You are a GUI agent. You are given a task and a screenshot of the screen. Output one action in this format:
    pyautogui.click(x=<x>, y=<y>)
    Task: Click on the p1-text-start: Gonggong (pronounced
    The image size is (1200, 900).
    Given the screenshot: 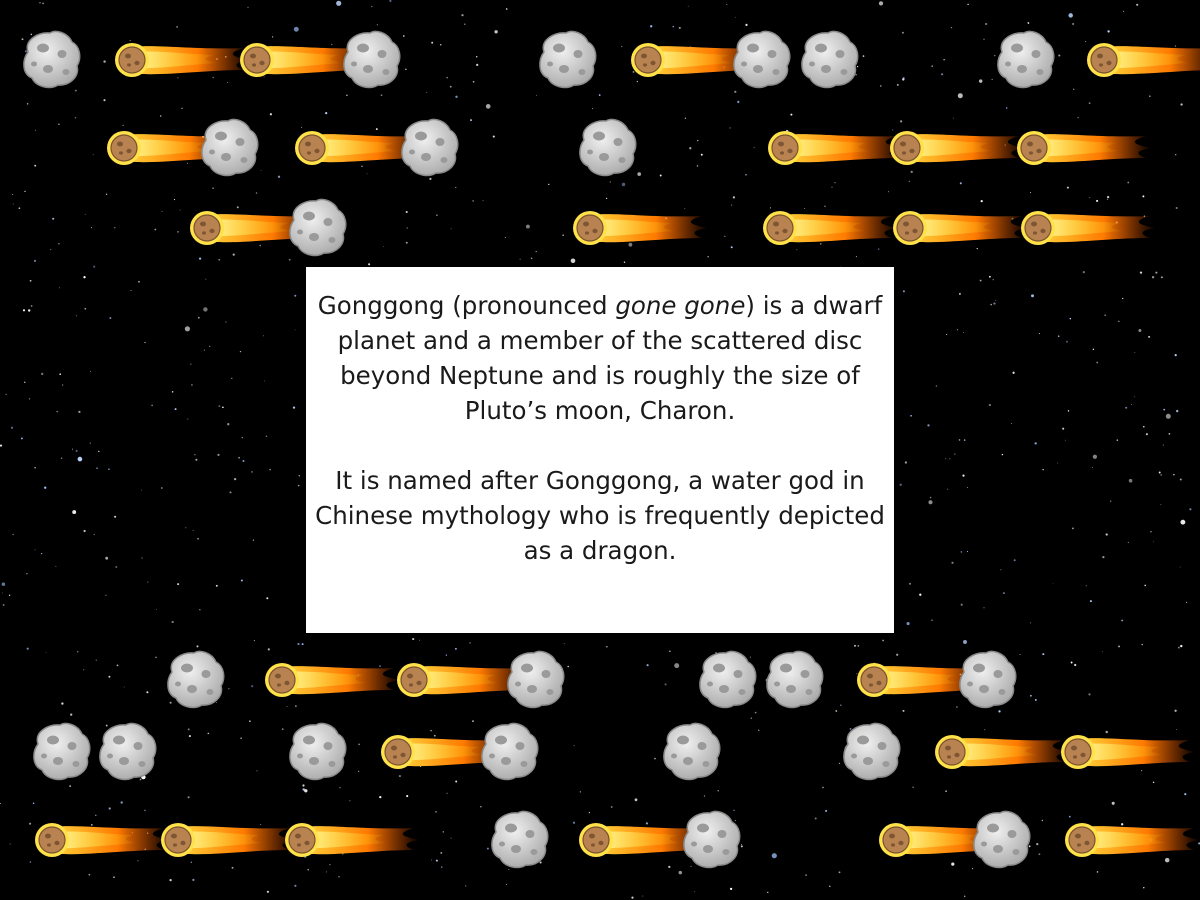 What is the action you would take?
    pyautogui.click(x=466, y=305)
    